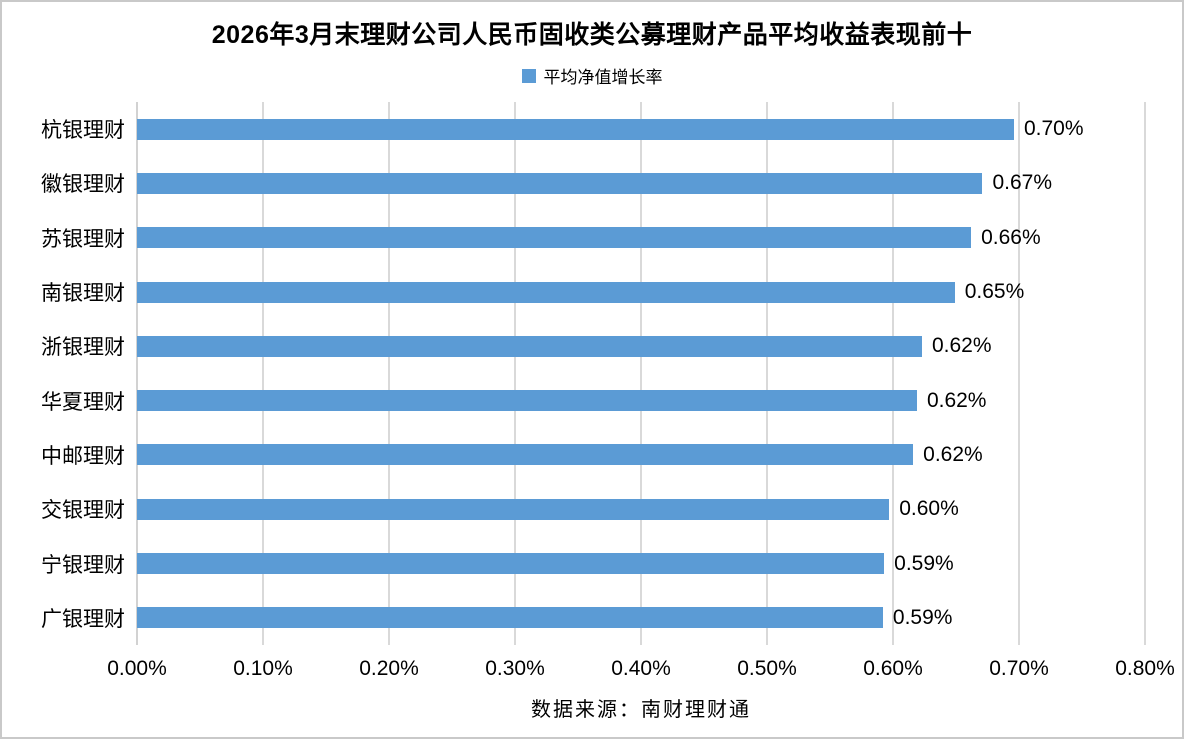 The height and width of the screenshot is (739, 1184). I want to click on category-label: 宁银理财, so click(83, 565).